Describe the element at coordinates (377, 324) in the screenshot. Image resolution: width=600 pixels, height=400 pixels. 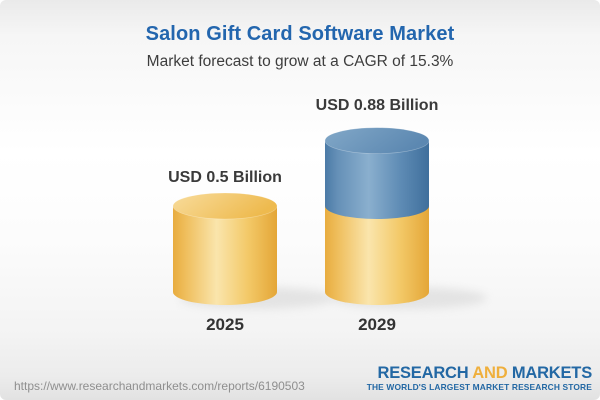
I see `axis-label-2029: 2029` at that location.